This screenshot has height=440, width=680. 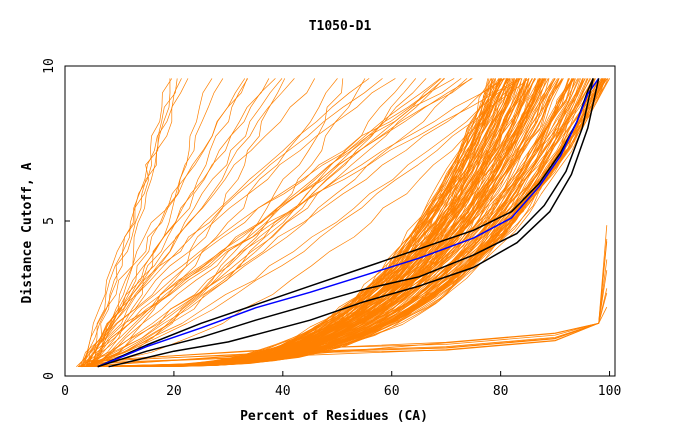 What do you see at coordinates (341, 385) in the screenshot?
I see `x-axis: 0 20 40 60 80 100` at bounding box center [341, 385].